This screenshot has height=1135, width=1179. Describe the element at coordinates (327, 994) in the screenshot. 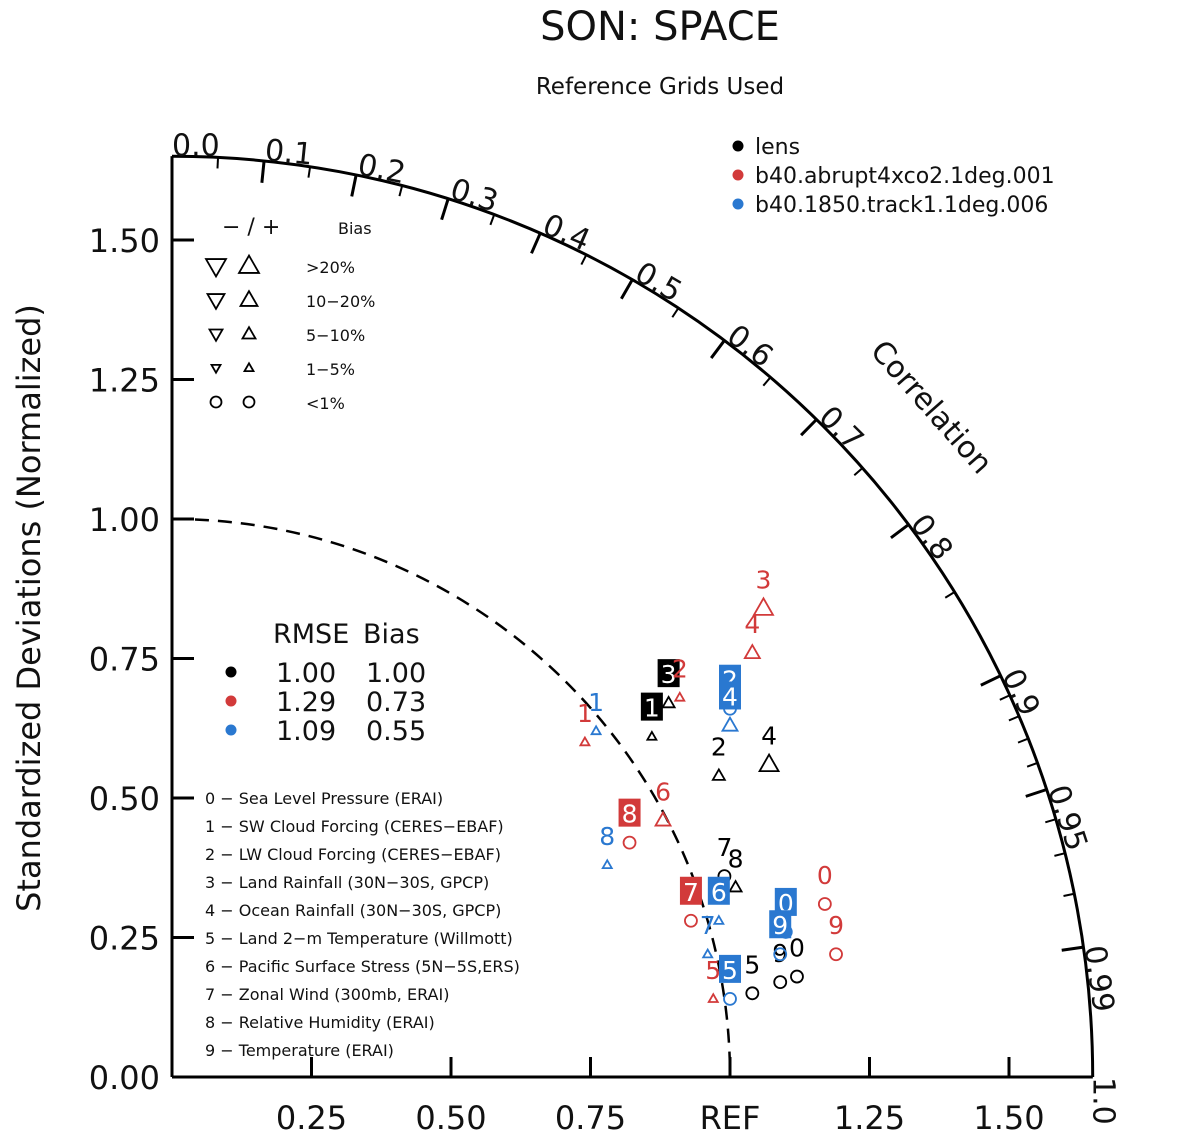

I see `variable-list-item: 7 − Zonal Wind (300mb, ERAI)` at that location.